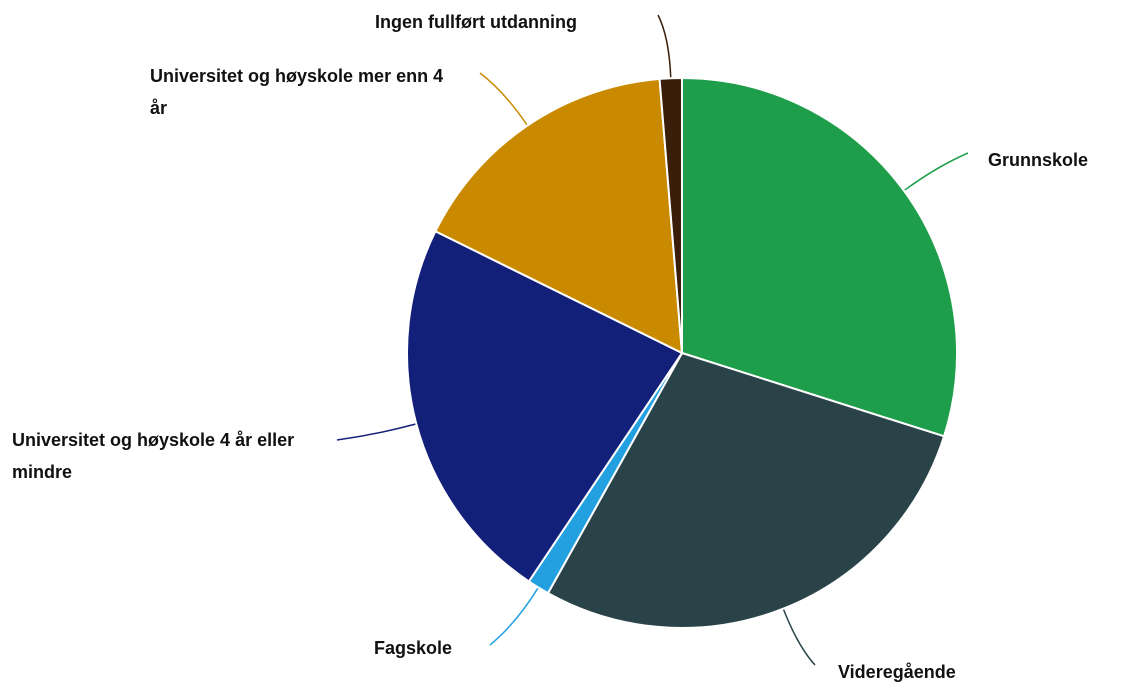 This screenshot has height=687, width=1122. I want to click on slice-label: Universitet og høyskole mer enn 4 år, so click(297, 92).